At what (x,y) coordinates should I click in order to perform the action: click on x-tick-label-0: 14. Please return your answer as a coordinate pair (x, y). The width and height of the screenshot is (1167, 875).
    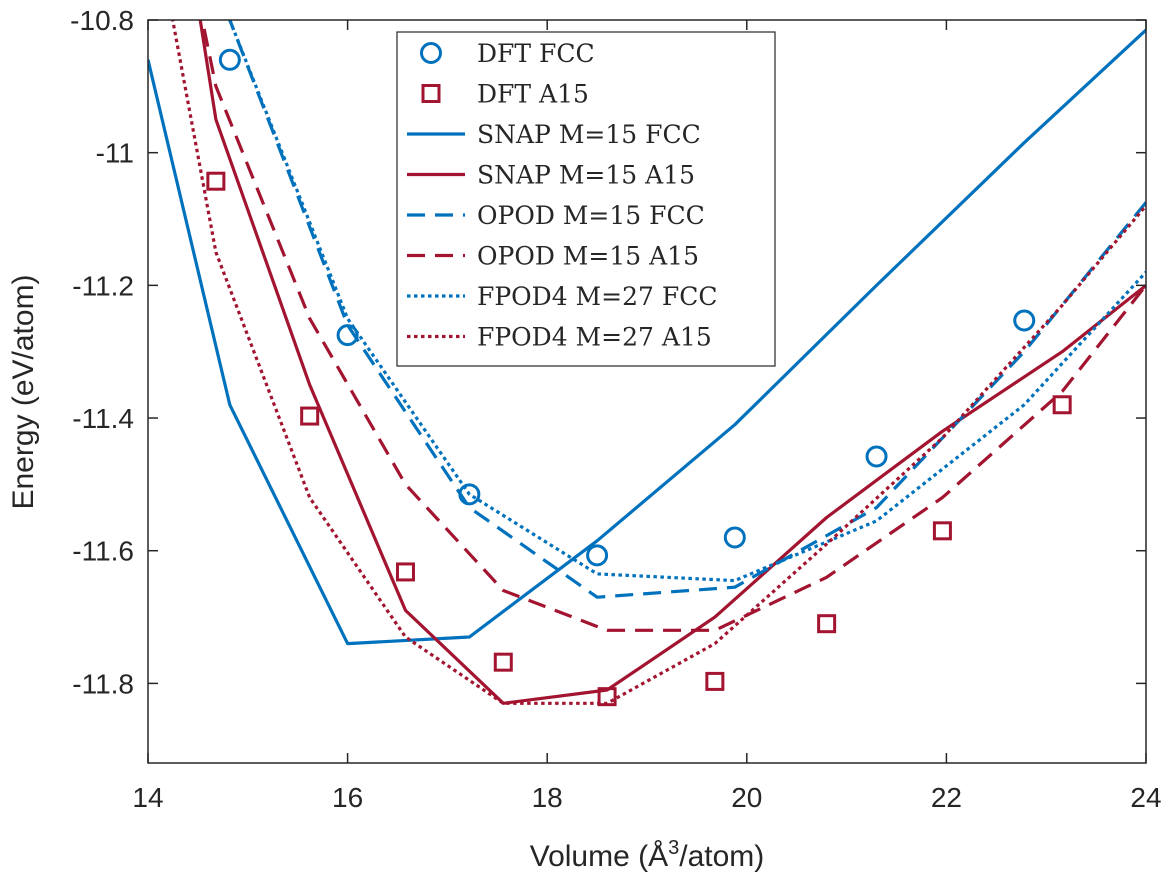
    Looking at the image, I should click on (147, 797).